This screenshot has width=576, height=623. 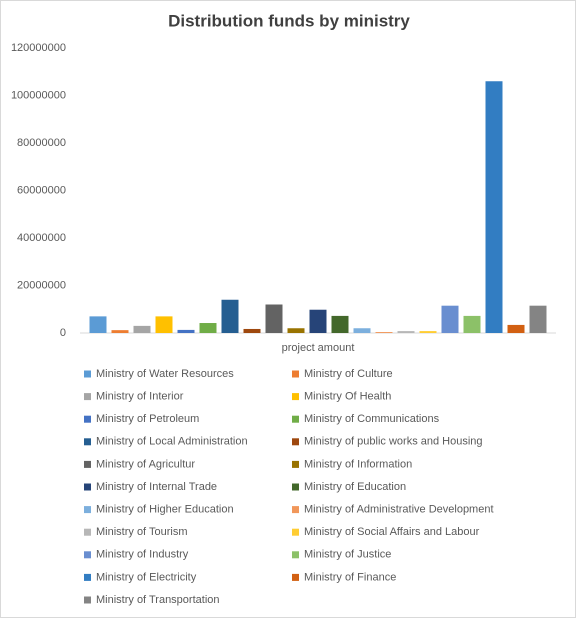 I want to click on legend-label: Ministry of Finance, so click(x=350, y=577).